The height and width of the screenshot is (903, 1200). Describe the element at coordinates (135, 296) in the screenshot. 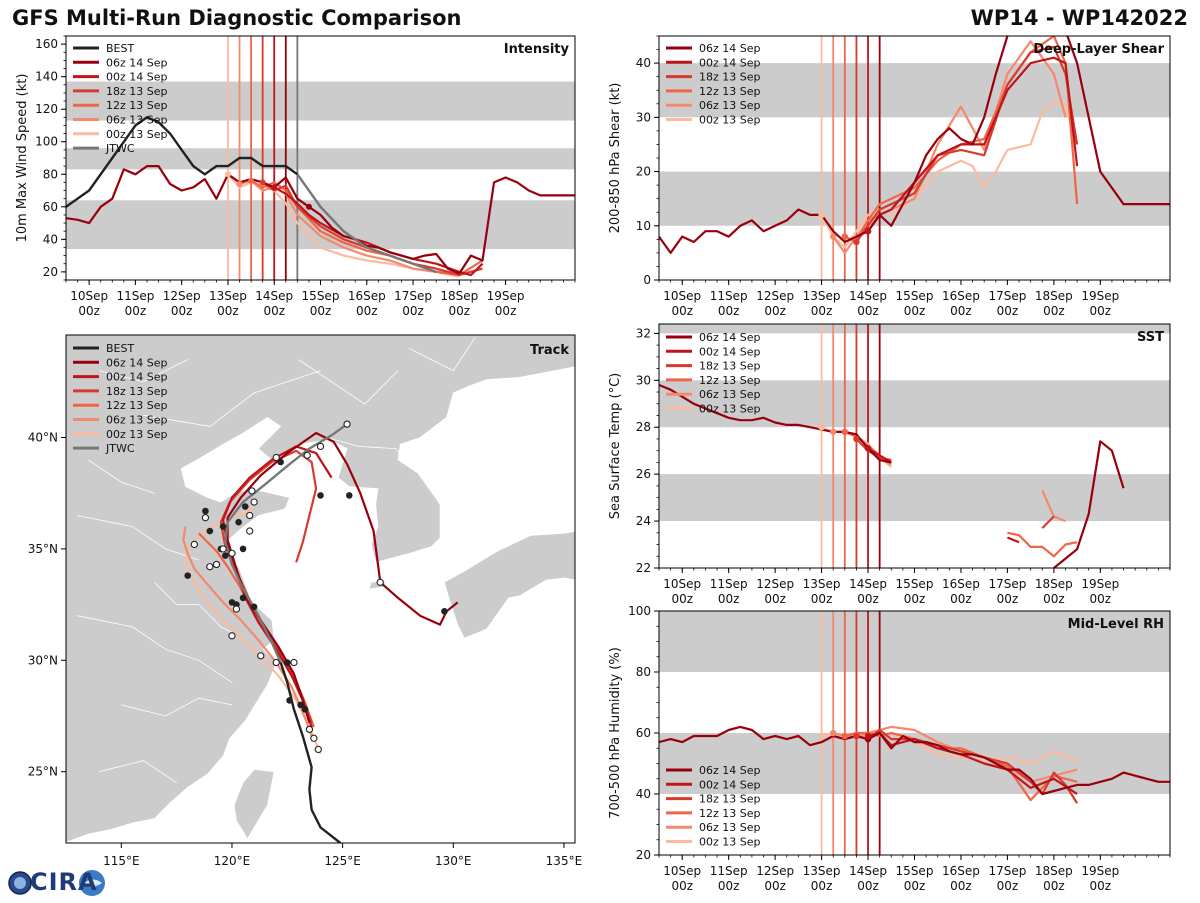

I see `intensity-xtick-label: 11Sep` at that location.